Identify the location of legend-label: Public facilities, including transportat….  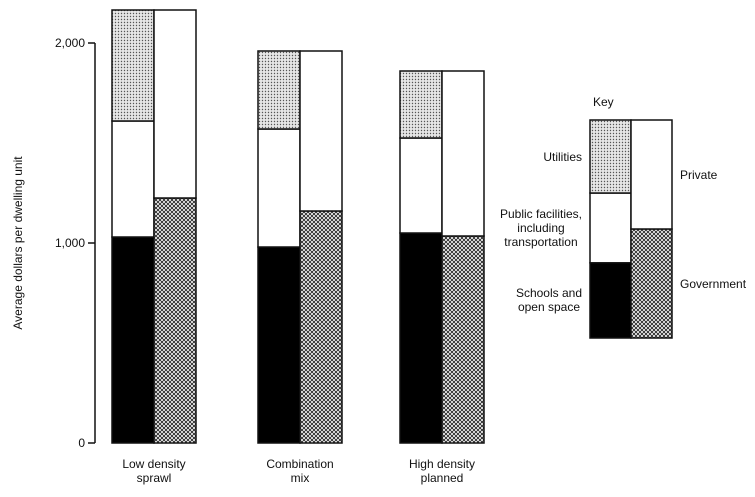
(540, 227).